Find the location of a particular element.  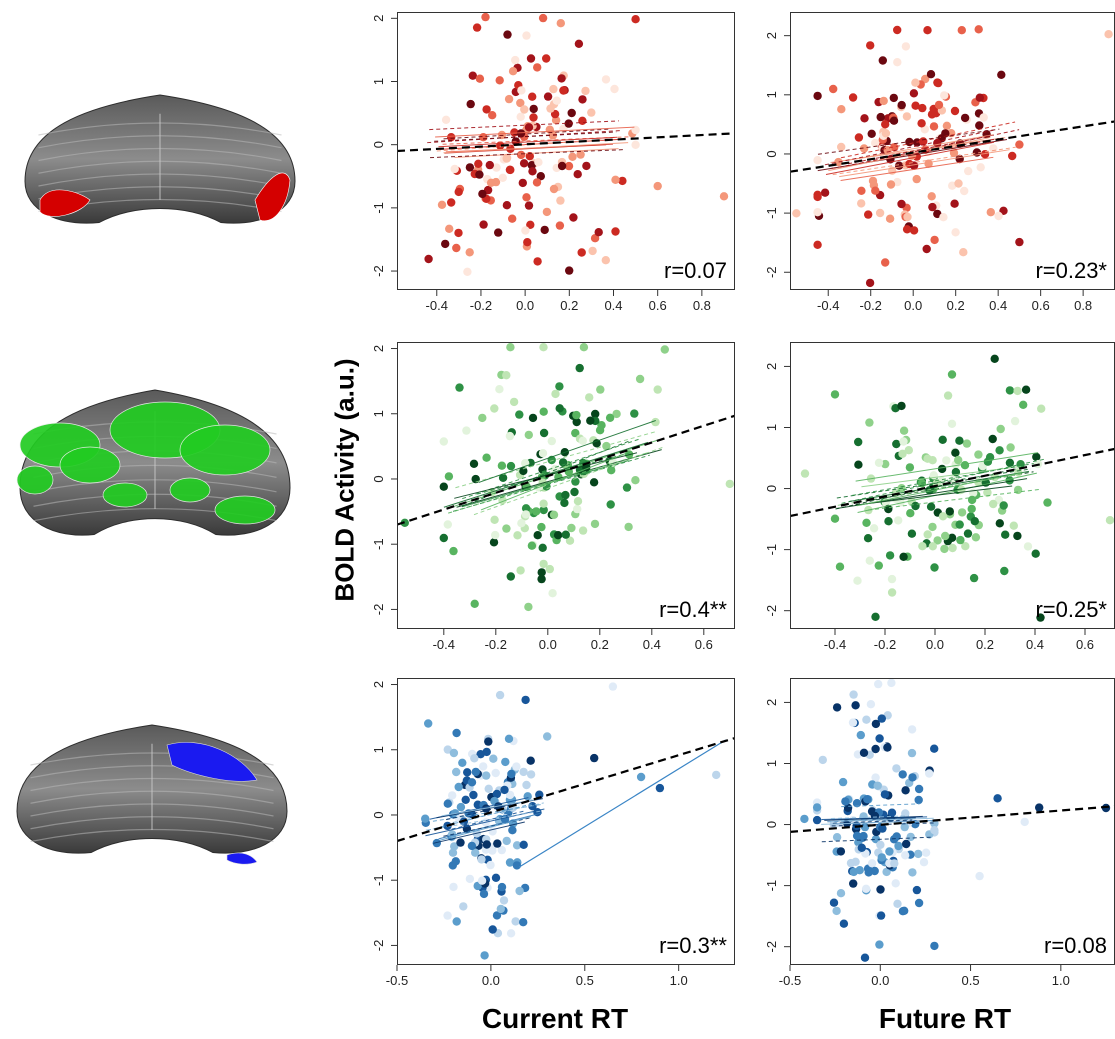

x-tick-label: -0.2 is located at coordinates (481, 305).